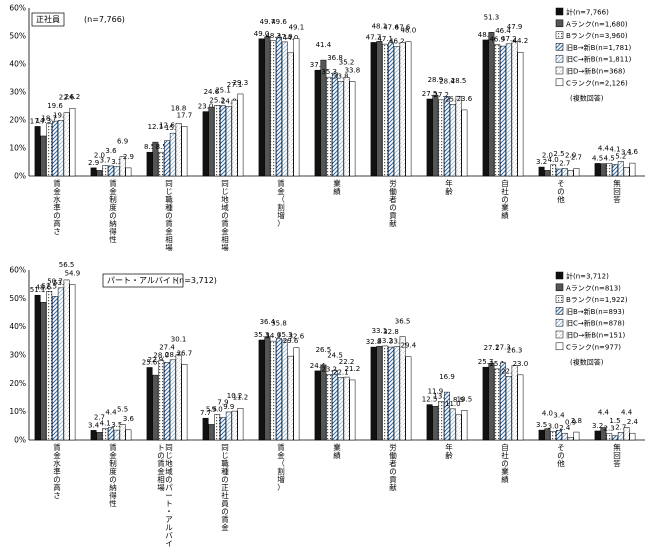 This screenshot has width=650, height=548. Describe the element at coordinates (99, 173) in the screenshot. I see `bar-s1-c1` at that location.